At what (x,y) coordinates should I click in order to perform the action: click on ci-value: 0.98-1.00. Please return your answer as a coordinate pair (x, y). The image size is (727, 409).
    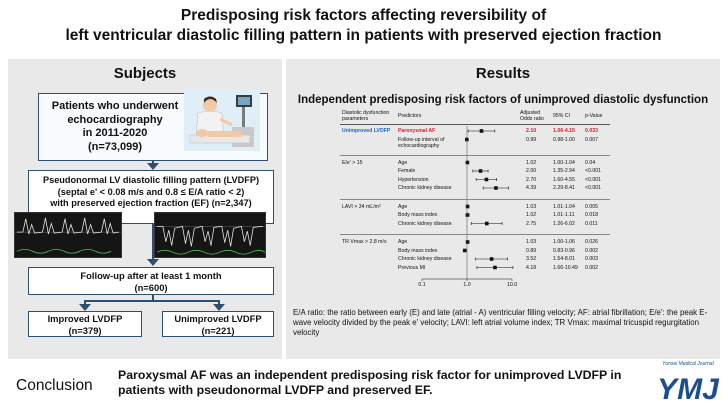
    Looking at the image, I should click on (564, 139).